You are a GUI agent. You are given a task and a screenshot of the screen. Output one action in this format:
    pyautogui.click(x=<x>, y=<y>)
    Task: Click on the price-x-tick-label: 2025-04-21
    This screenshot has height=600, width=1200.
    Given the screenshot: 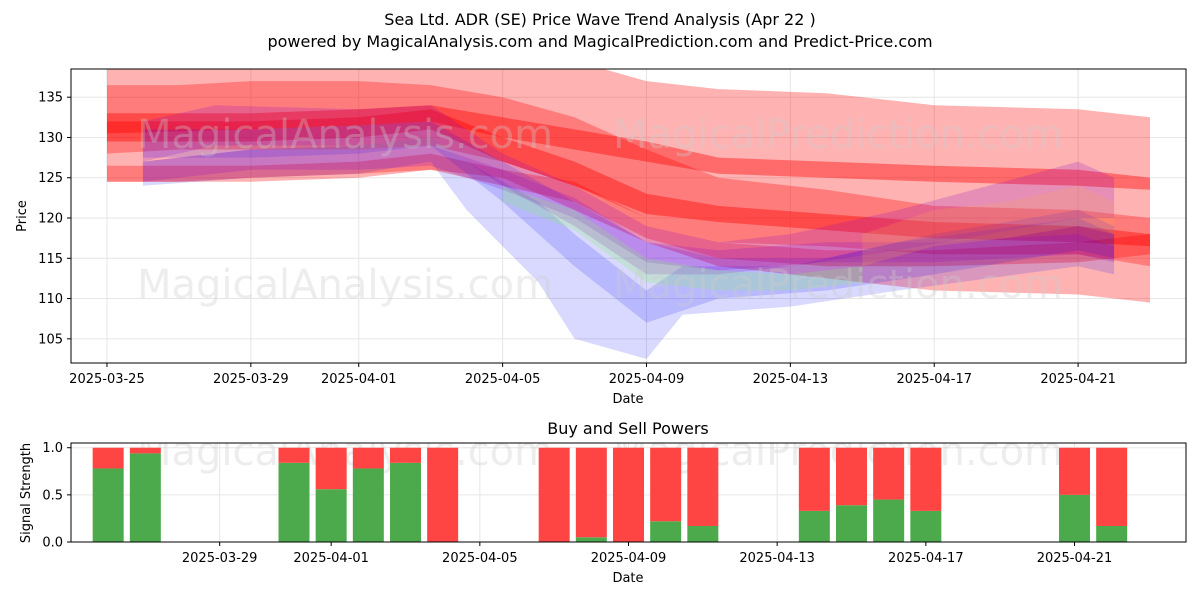 What is the action you would take?
    pyautogui.click(x=1078, y=379)
    